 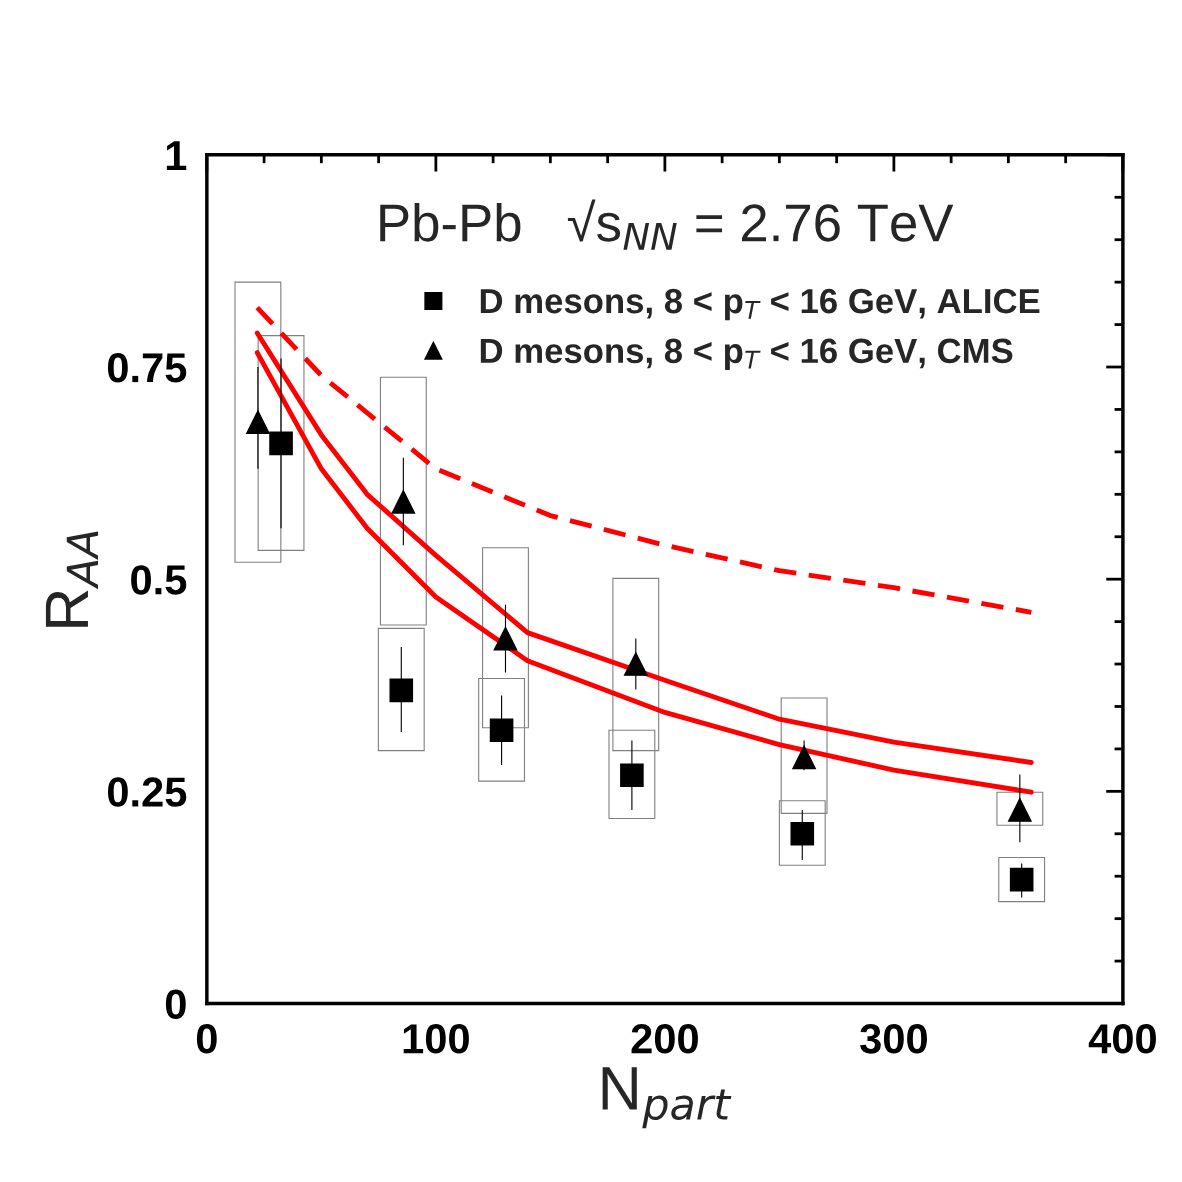 I want to click on x-tick-label: 0, so click(x=206, y=1039).